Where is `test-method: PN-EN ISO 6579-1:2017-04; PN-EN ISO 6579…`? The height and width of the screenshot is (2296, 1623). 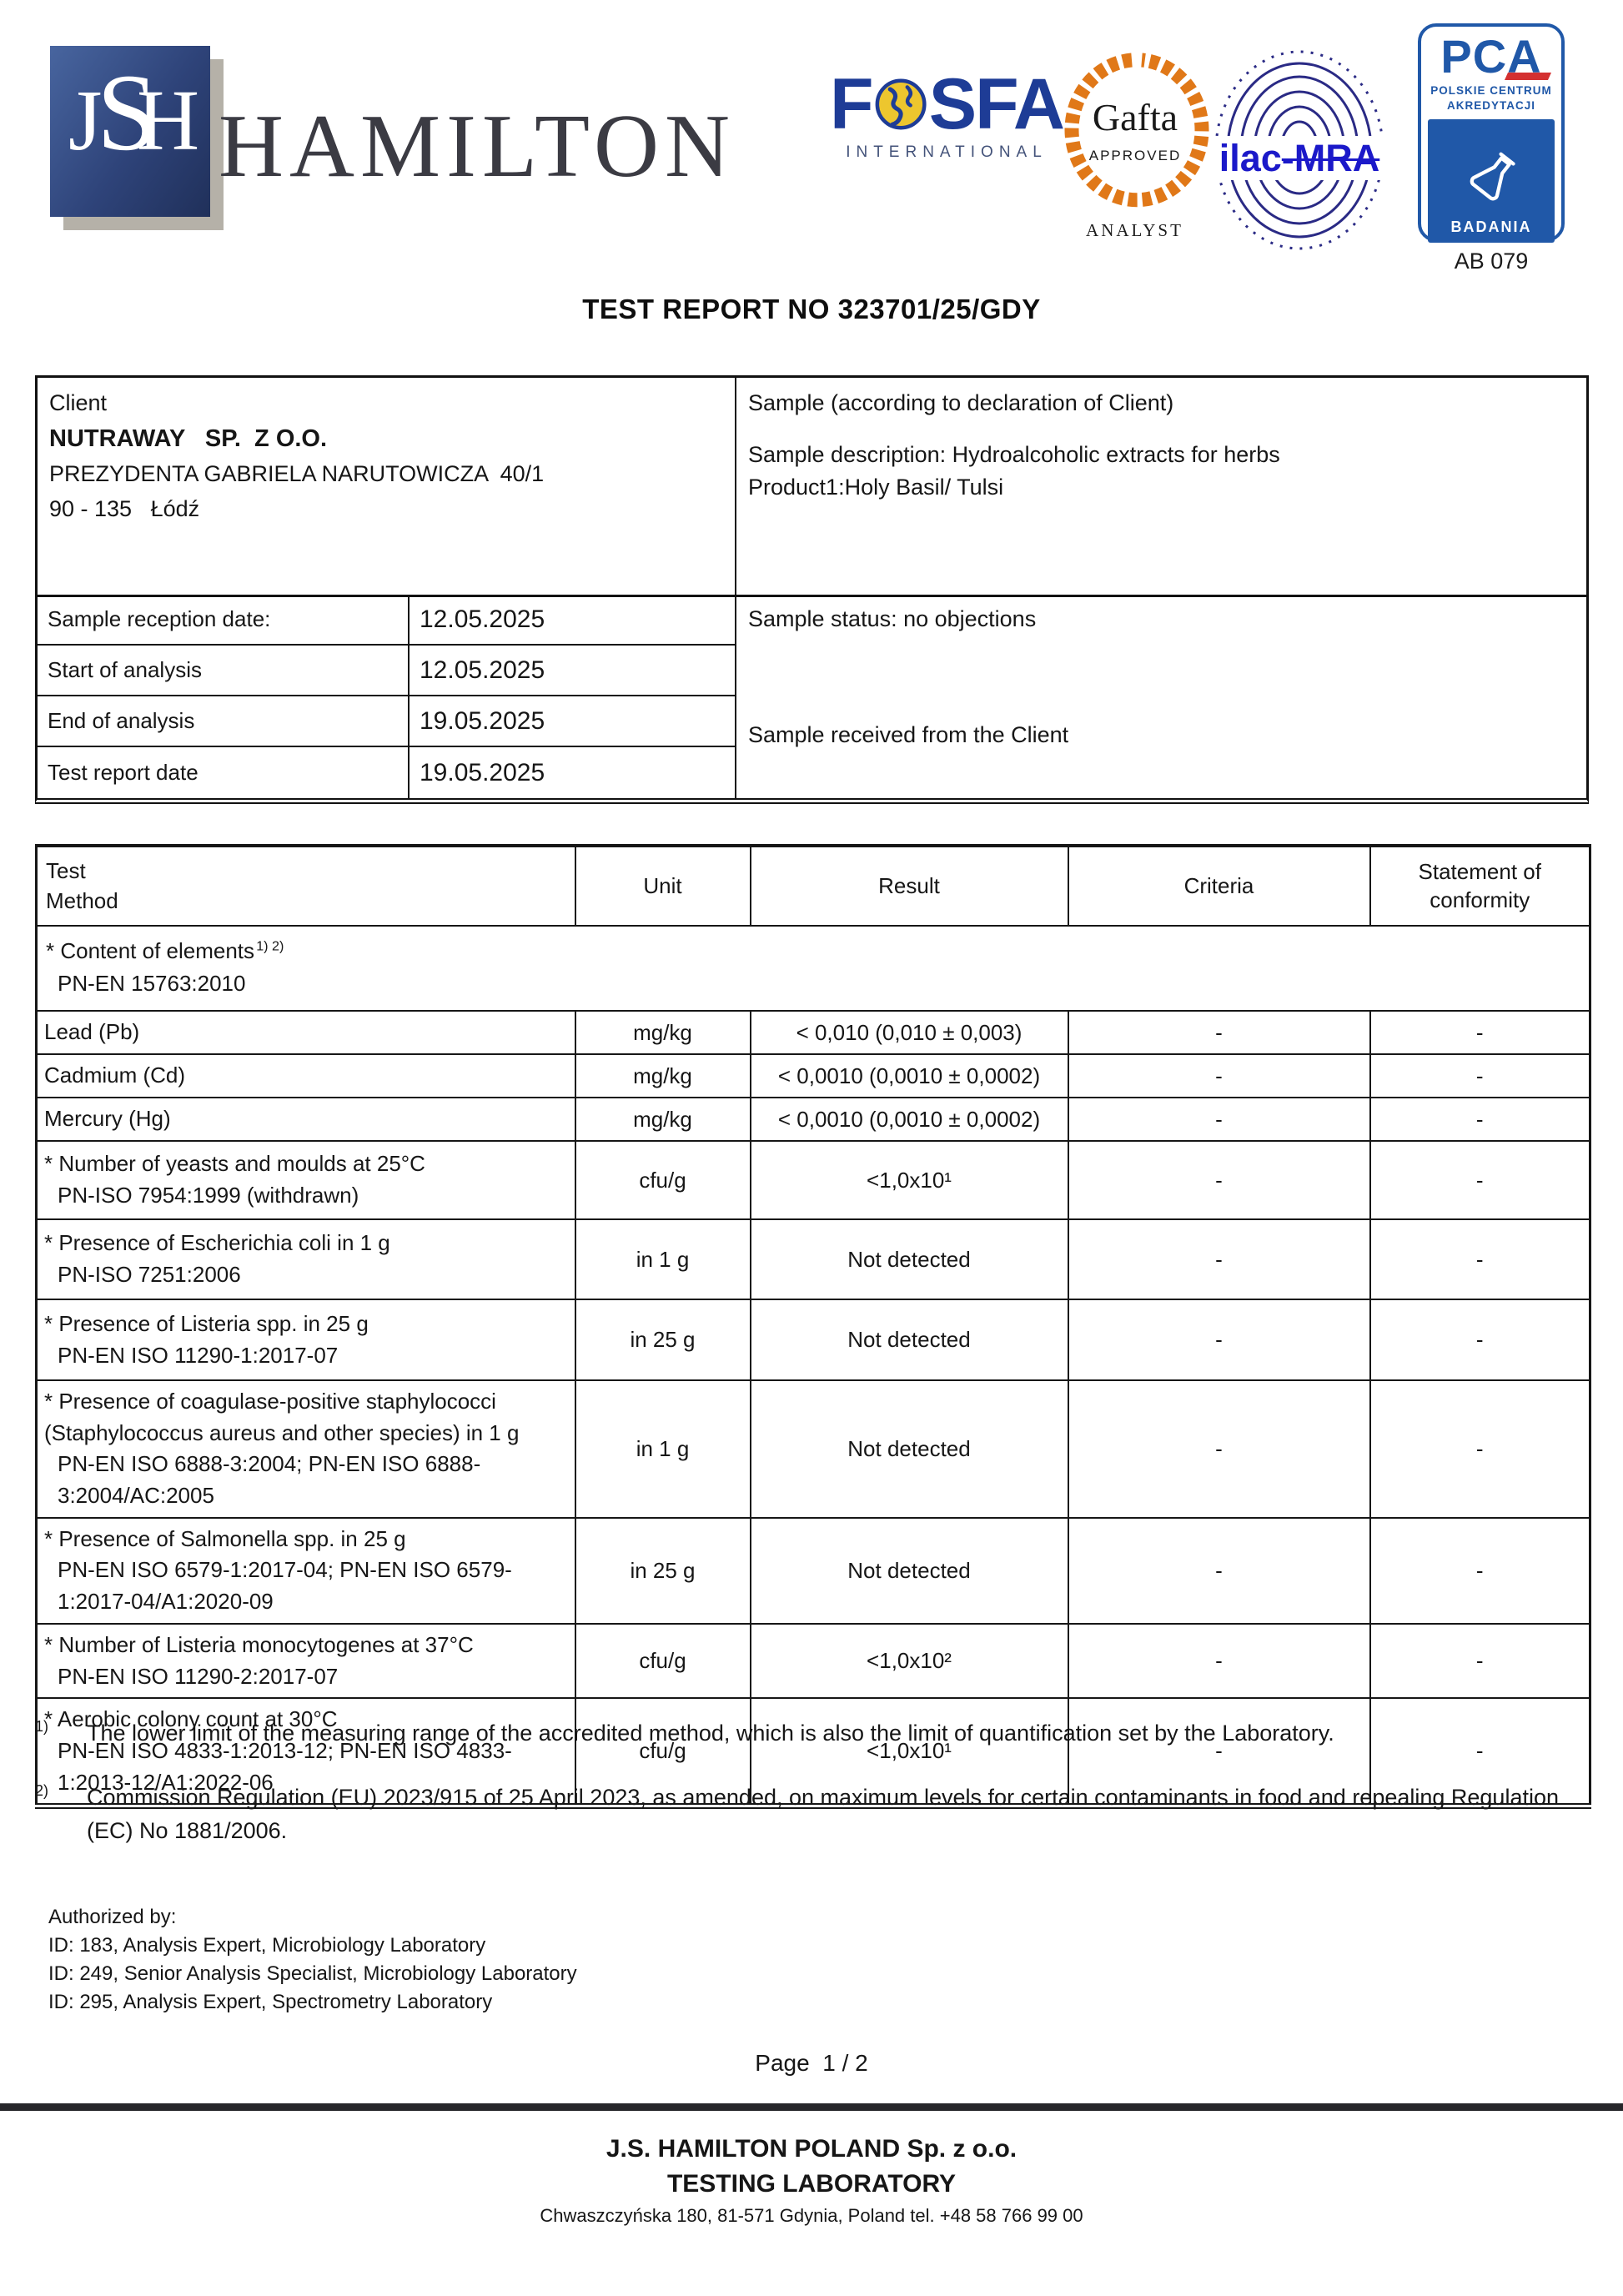
test-method: PN-EN ISO 6579-1:2017-04; PN-EN ISO 6579… is located at coordinates (285, 1586).